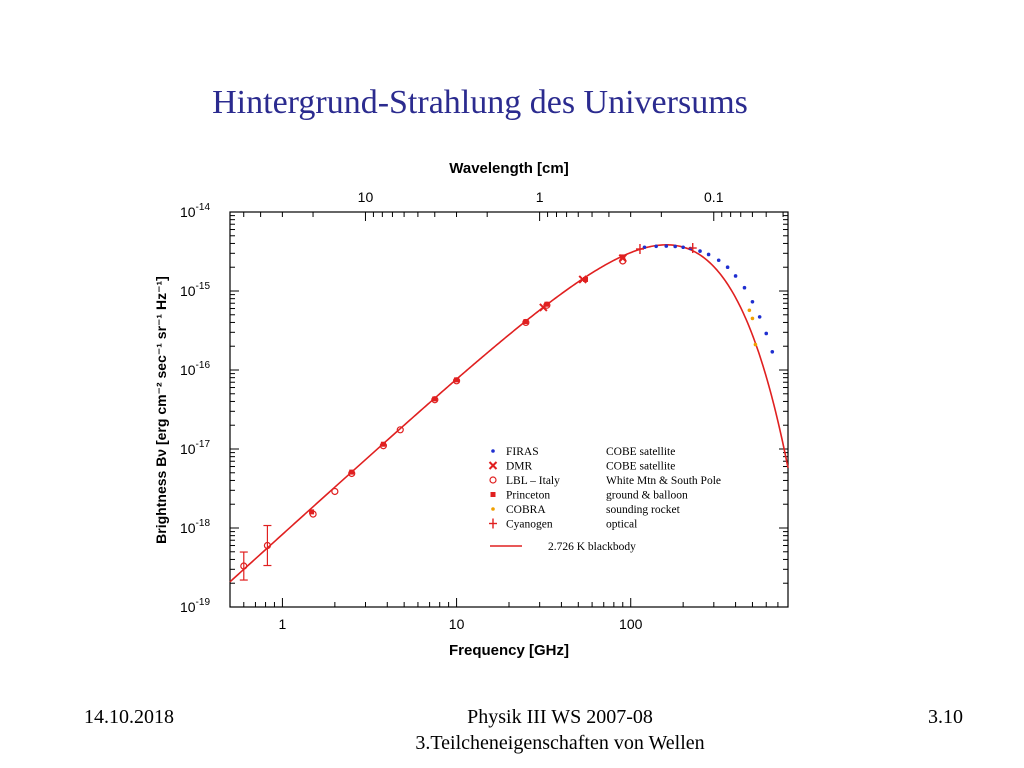 Image resolution: width=1024 pixels, height=768 pixels. What do you see at coordinates (457, 624) in the screenshot?
I see `x-tick-label: 10` at bounding box center [457, 624].